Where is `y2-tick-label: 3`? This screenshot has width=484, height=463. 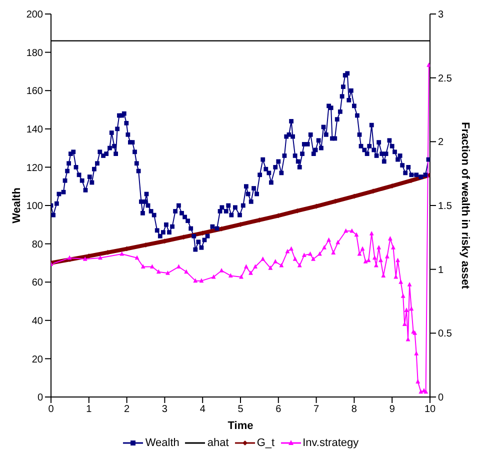
y2-tick-label: 3 is located at coordinates (441, 15).